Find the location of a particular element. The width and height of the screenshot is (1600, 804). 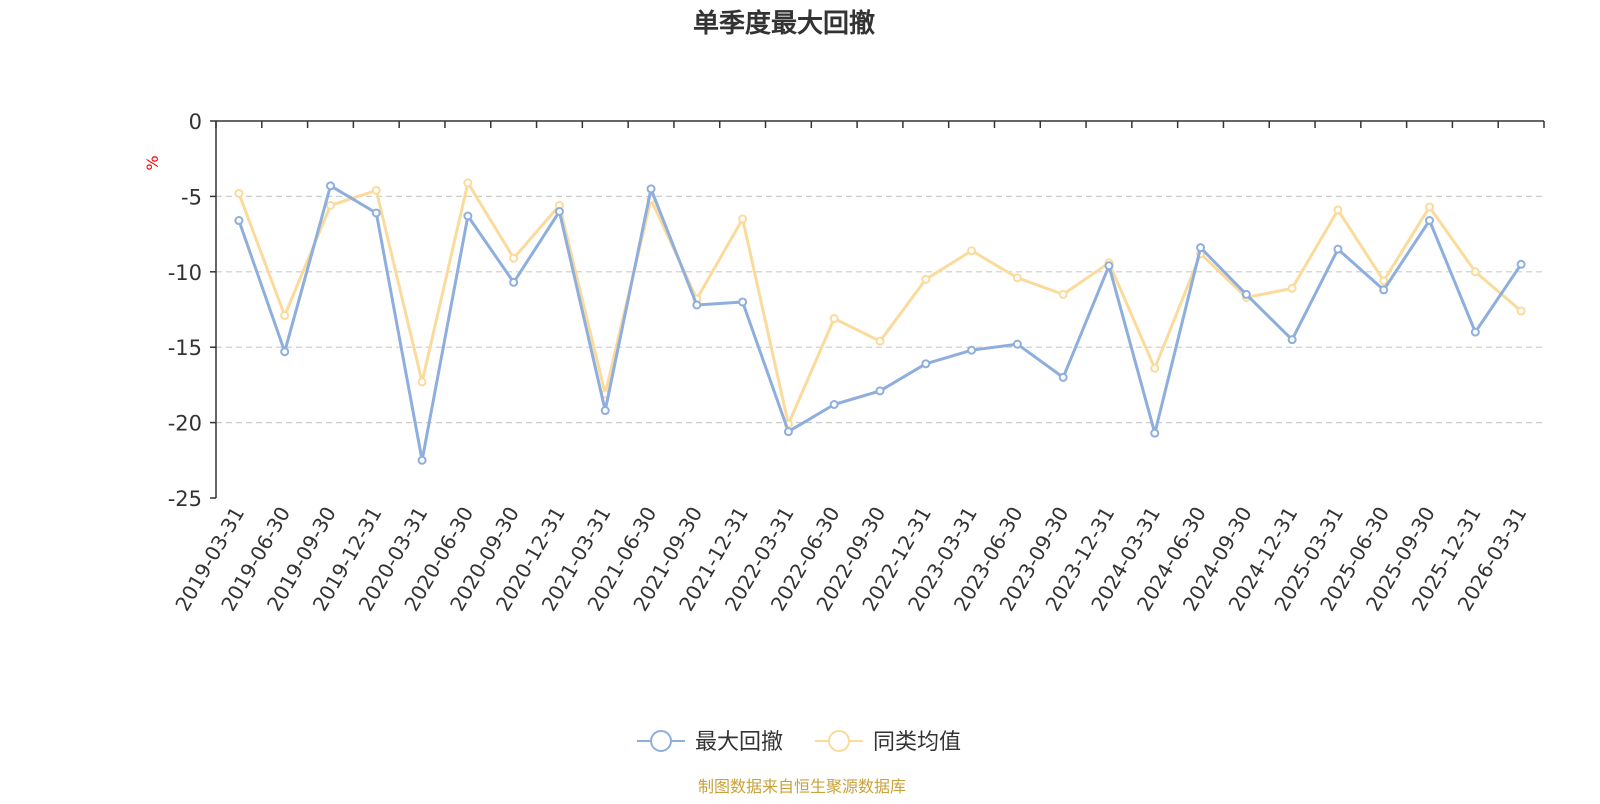

legend-item-max-drawdown: 最大回撤 is located at coordinates (710, 742).